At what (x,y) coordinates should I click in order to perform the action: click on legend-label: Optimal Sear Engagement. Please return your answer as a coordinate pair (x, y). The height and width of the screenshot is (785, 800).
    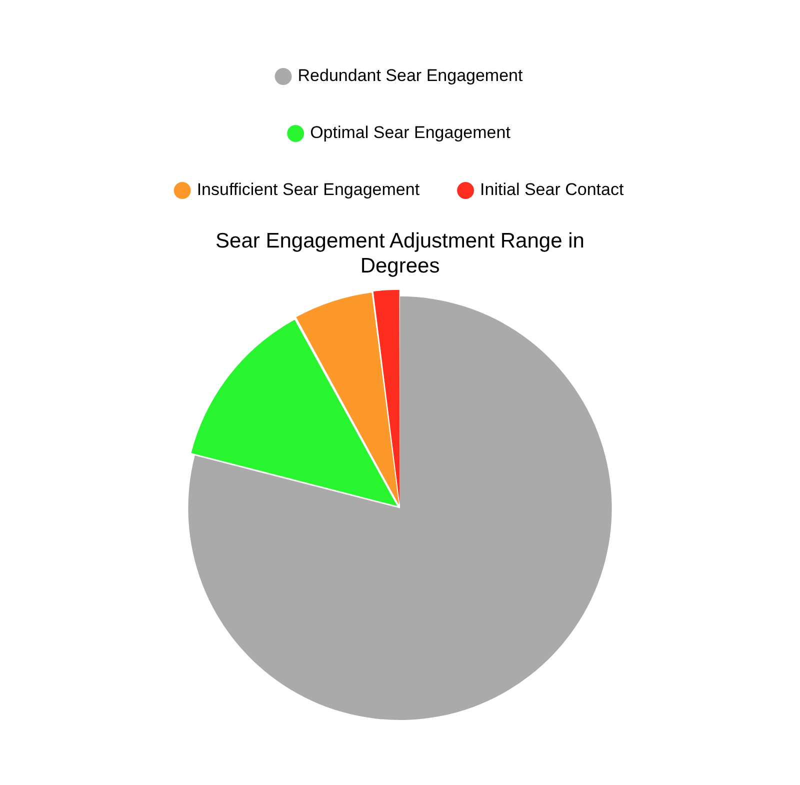
    Looking at the image, I should click on (410, 132).